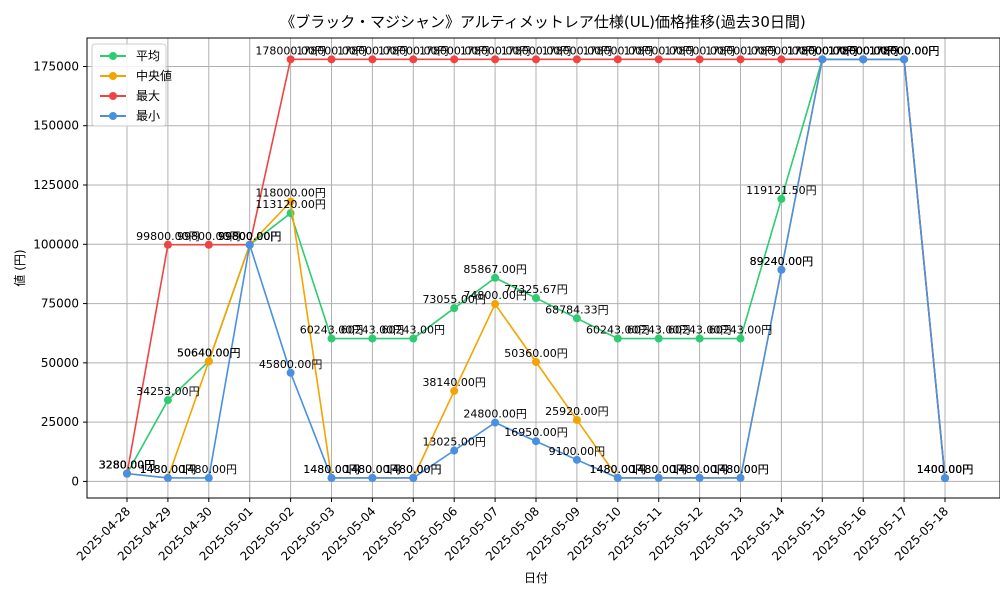 The image size is (1000, 600). What do you see at coordinates (291, 364) in the screenshot?
I see `data-label: 45800.00円` at bounding box center [291, 364].